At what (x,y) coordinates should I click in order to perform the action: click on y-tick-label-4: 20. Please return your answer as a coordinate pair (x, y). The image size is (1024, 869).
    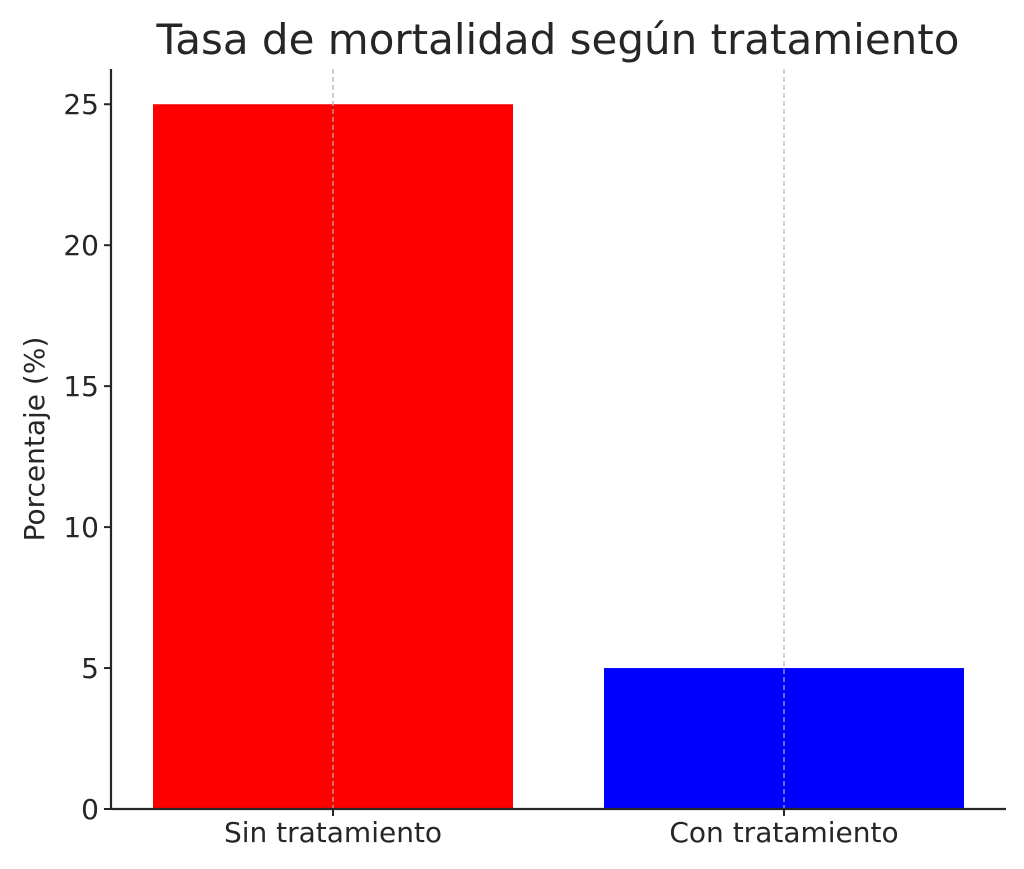
    Looking at the image, I should click on (81, 245).